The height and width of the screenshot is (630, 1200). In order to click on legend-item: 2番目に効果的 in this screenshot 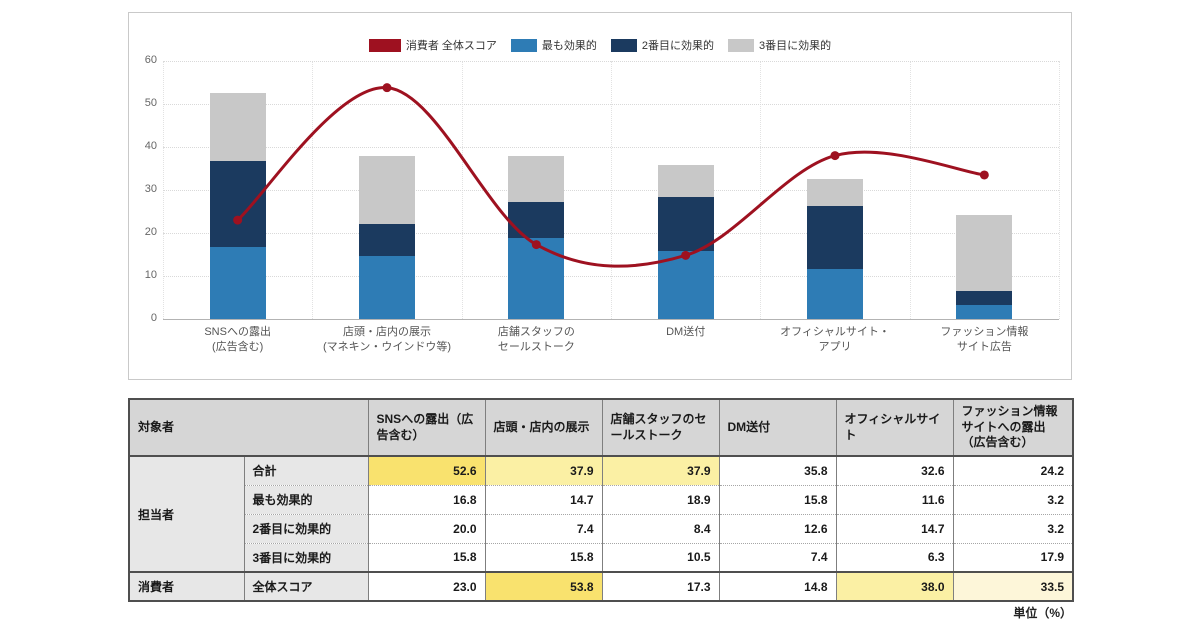, I will do `click(662, 45)`.